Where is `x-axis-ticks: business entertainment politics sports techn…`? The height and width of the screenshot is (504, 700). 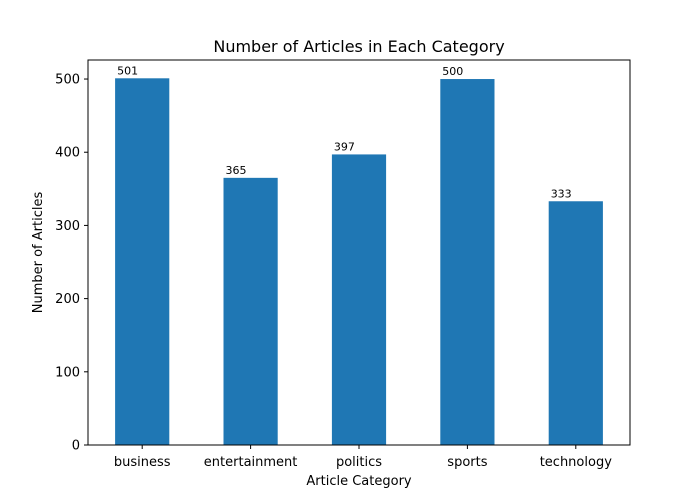
x-axis-ticks: business entertainment politics sports techn… is located at coordinates (363, 457).